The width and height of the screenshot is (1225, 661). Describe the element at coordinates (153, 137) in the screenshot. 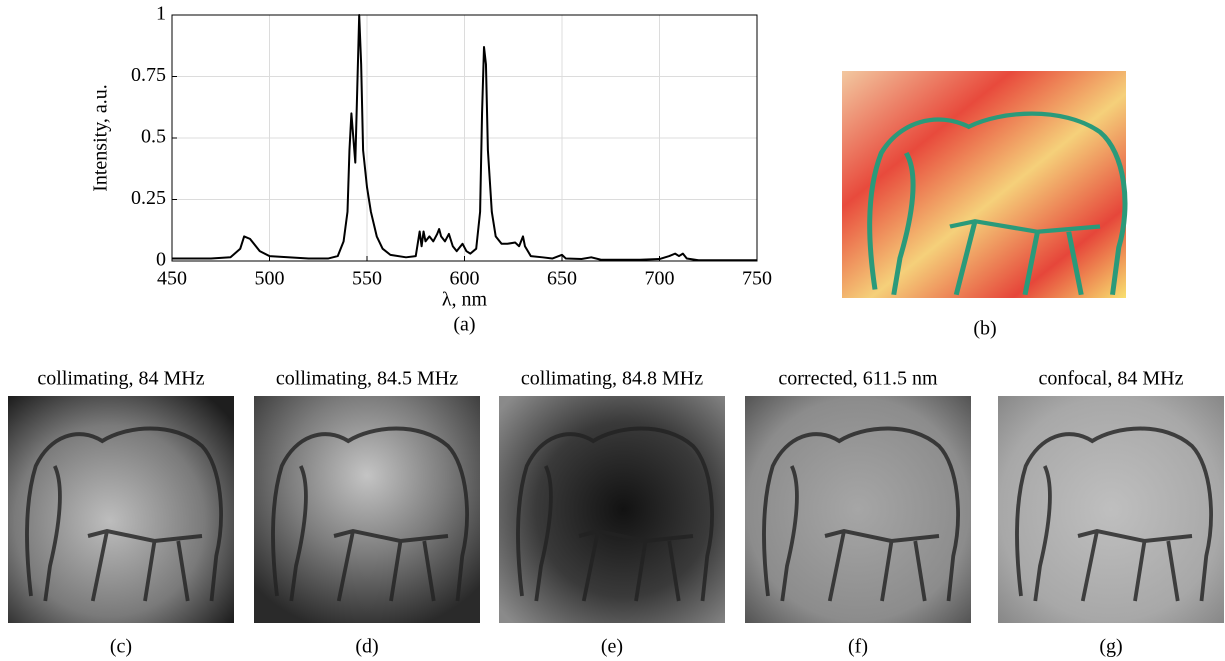

I see `y-tick-label: 0.5` at that location.